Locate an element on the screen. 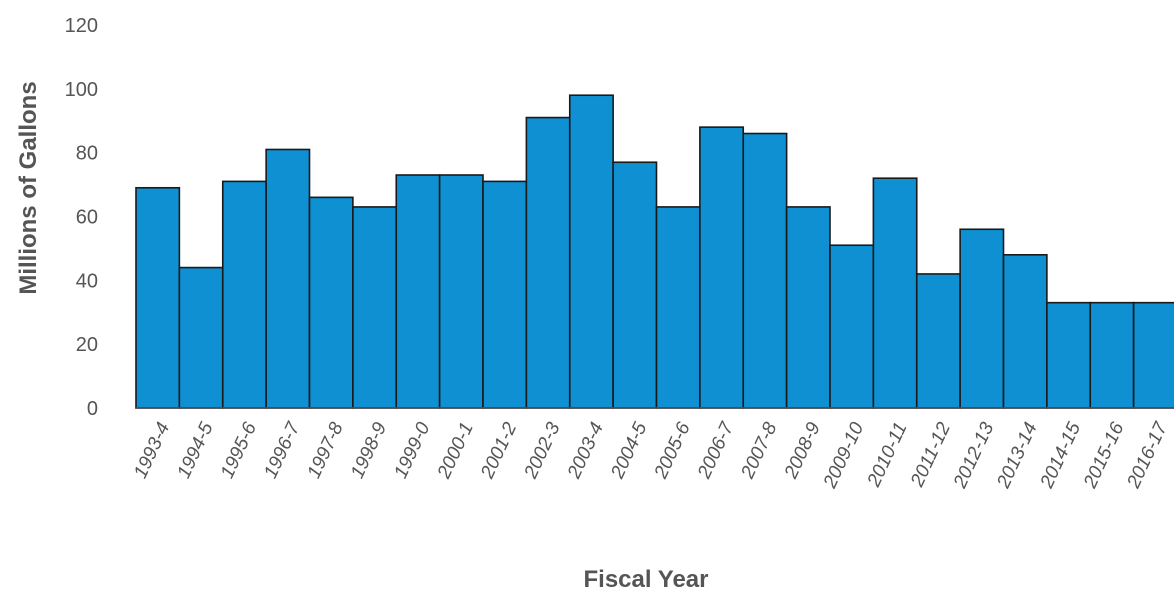 This screenshot has height=594, width=1174. y-tick-label: 20 is located at coordinates (87, 345).